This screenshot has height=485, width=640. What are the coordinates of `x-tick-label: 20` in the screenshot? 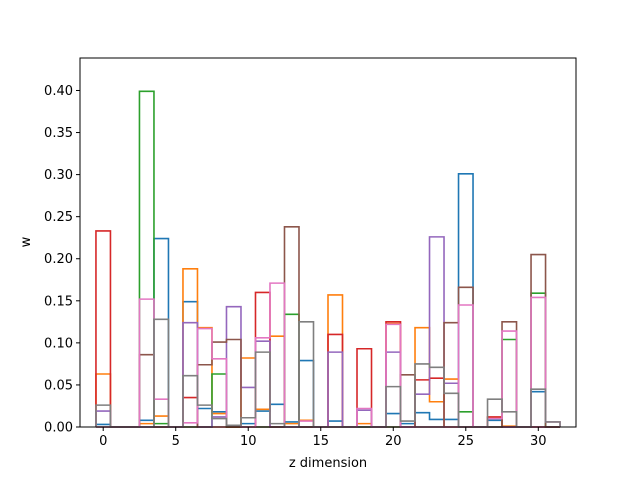 It's located at (393, 441).